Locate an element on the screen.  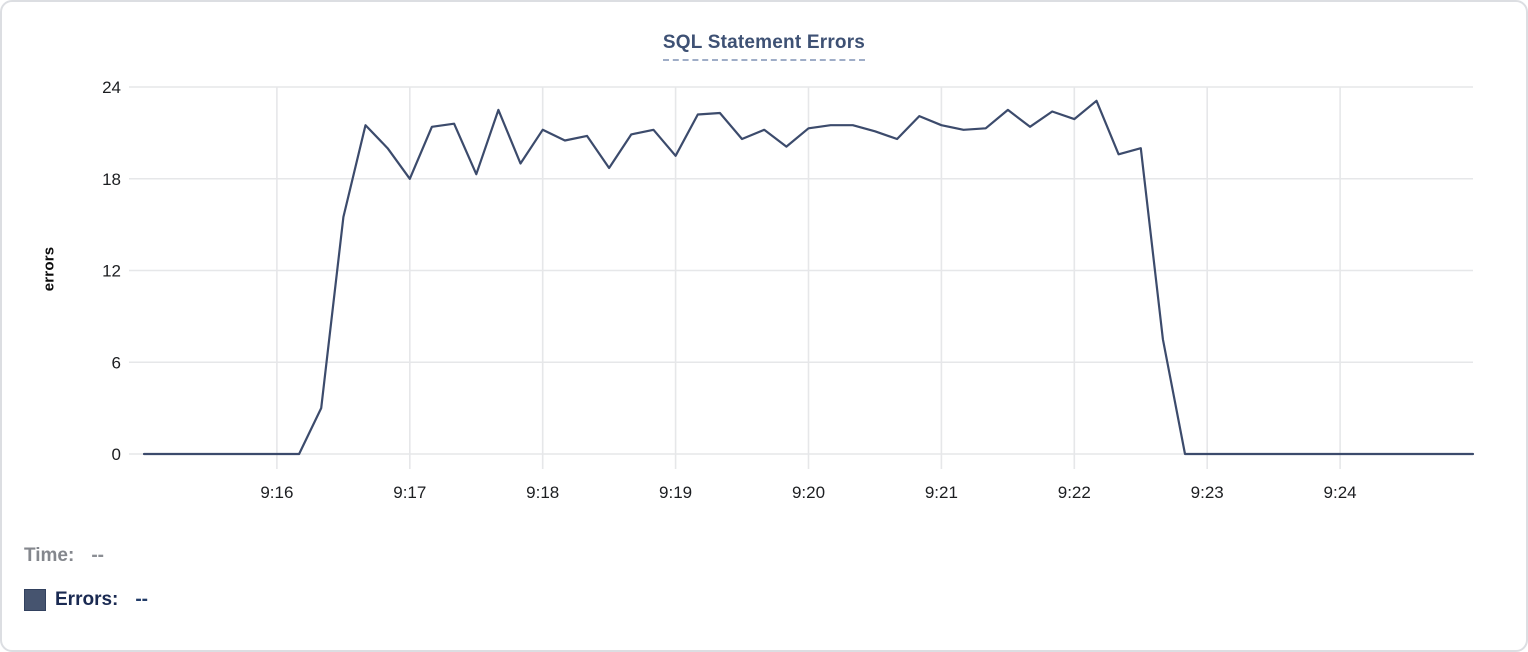
chart-title: SQL Statement Errors is located at coordinates (764, 46).